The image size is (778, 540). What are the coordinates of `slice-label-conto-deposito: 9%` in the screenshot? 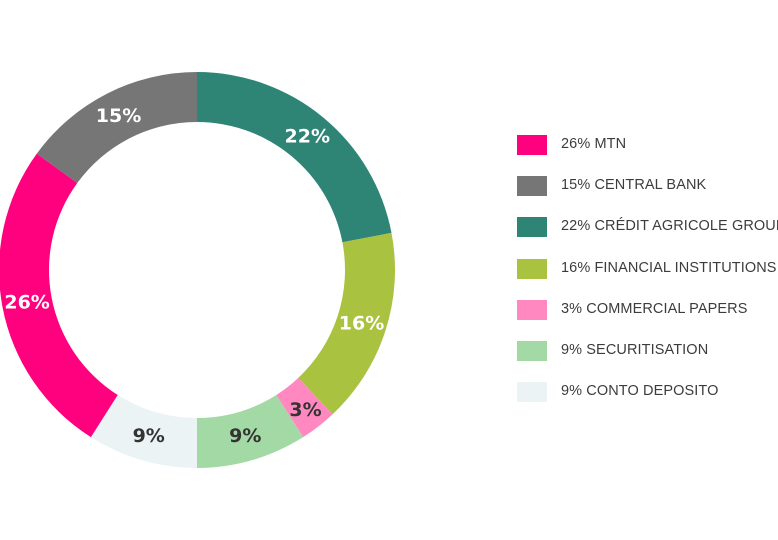 It's located at (149, 436).